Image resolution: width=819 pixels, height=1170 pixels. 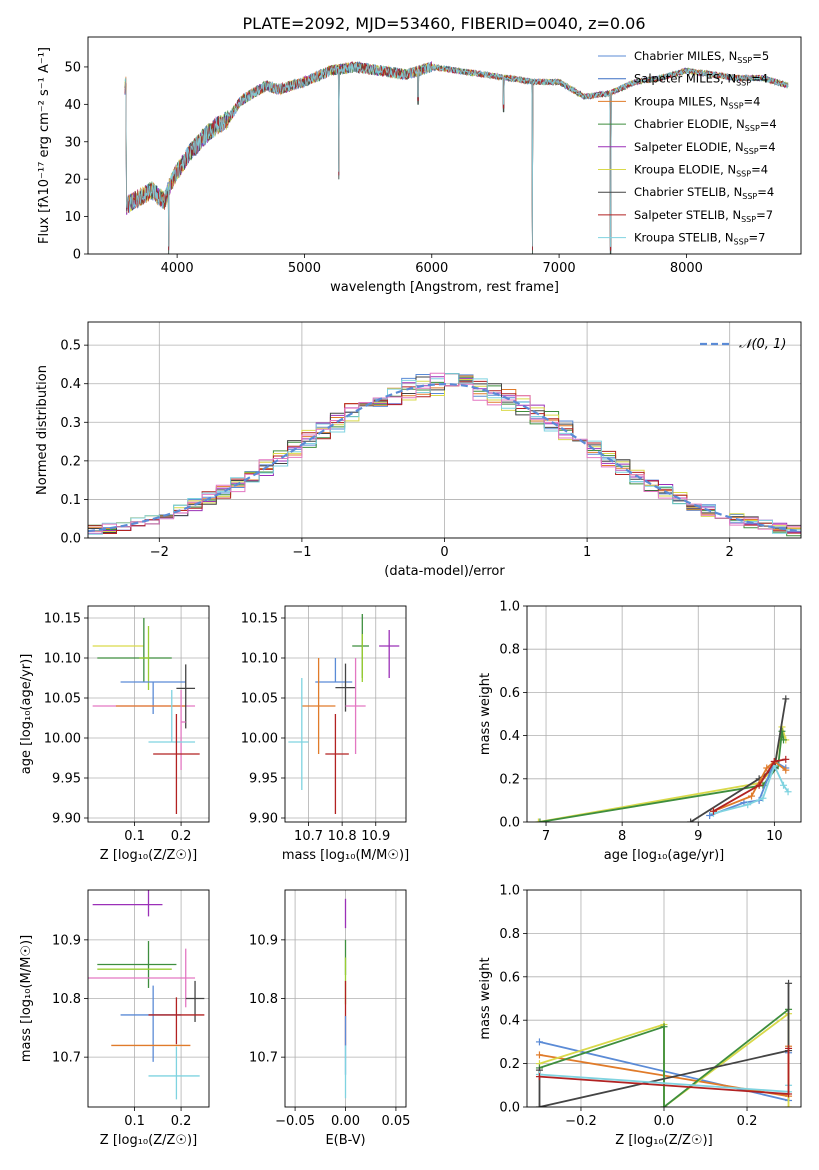 What do you see at coordinates (664, 998) in the screenshot?
I see `plot-area-weight_vs_Z` at bounding box center [664, 998].